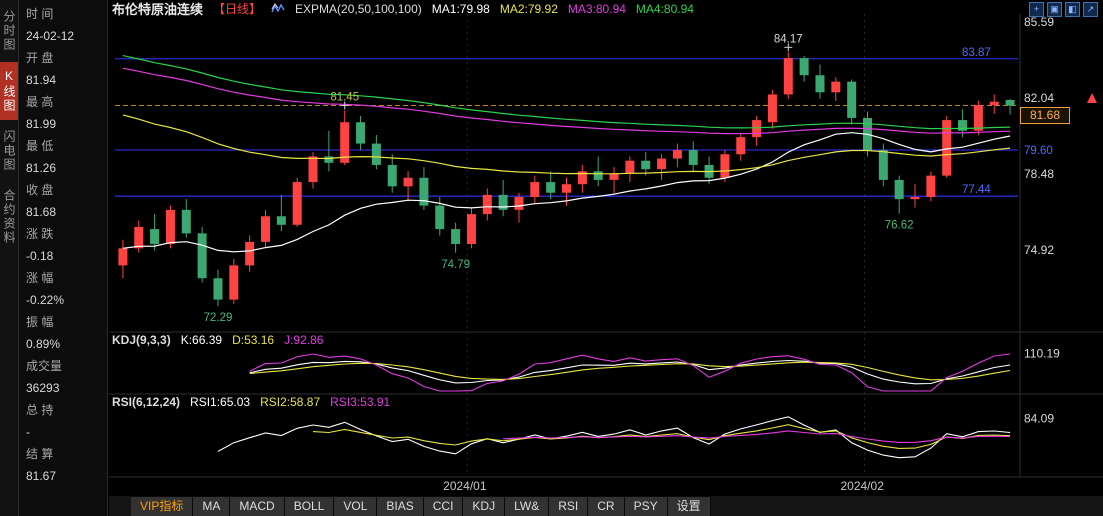 The width and height of the screenshot is (1103, 516). I want to click on price-level-label: 79.60, so click(1038, 151).